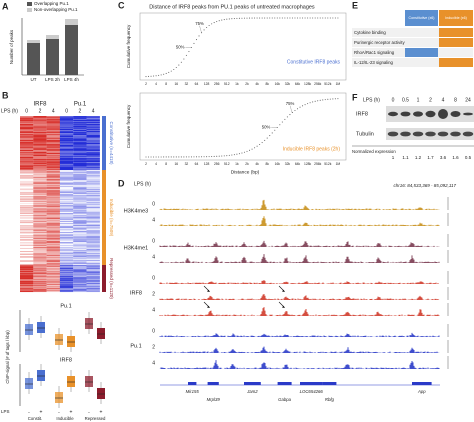 This screenshot has width=474, height=422. What do you see at coordinates (128, 46) in the screenshot?
I see `axis-label: Cumulative frequency` at bounding box center [128, 46].